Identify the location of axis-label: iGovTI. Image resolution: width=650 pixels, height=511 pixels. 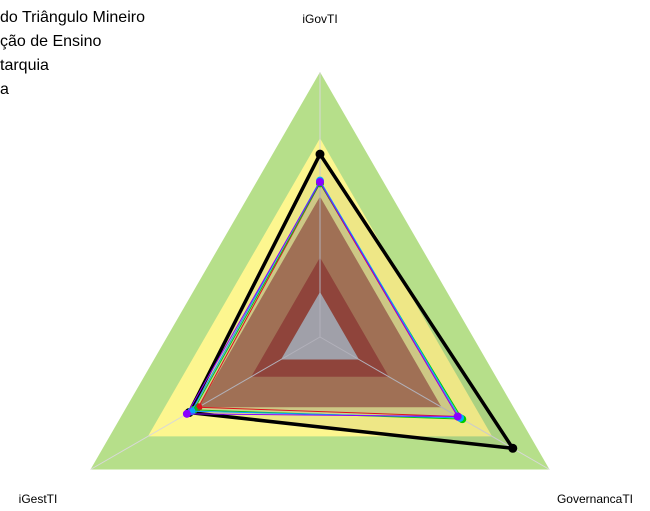
(319, 19).